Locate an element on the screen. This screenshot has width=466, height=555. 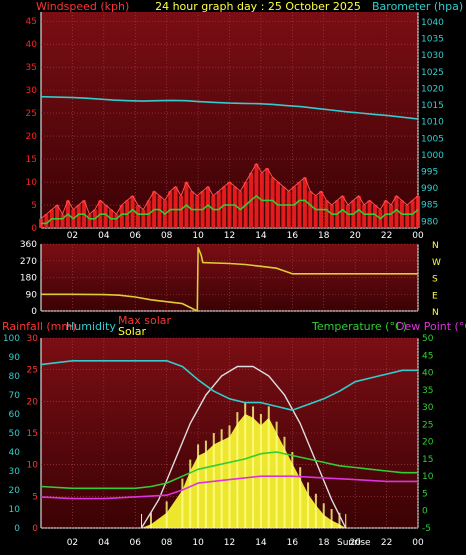
solar-area is located at coordinates (243, 471).